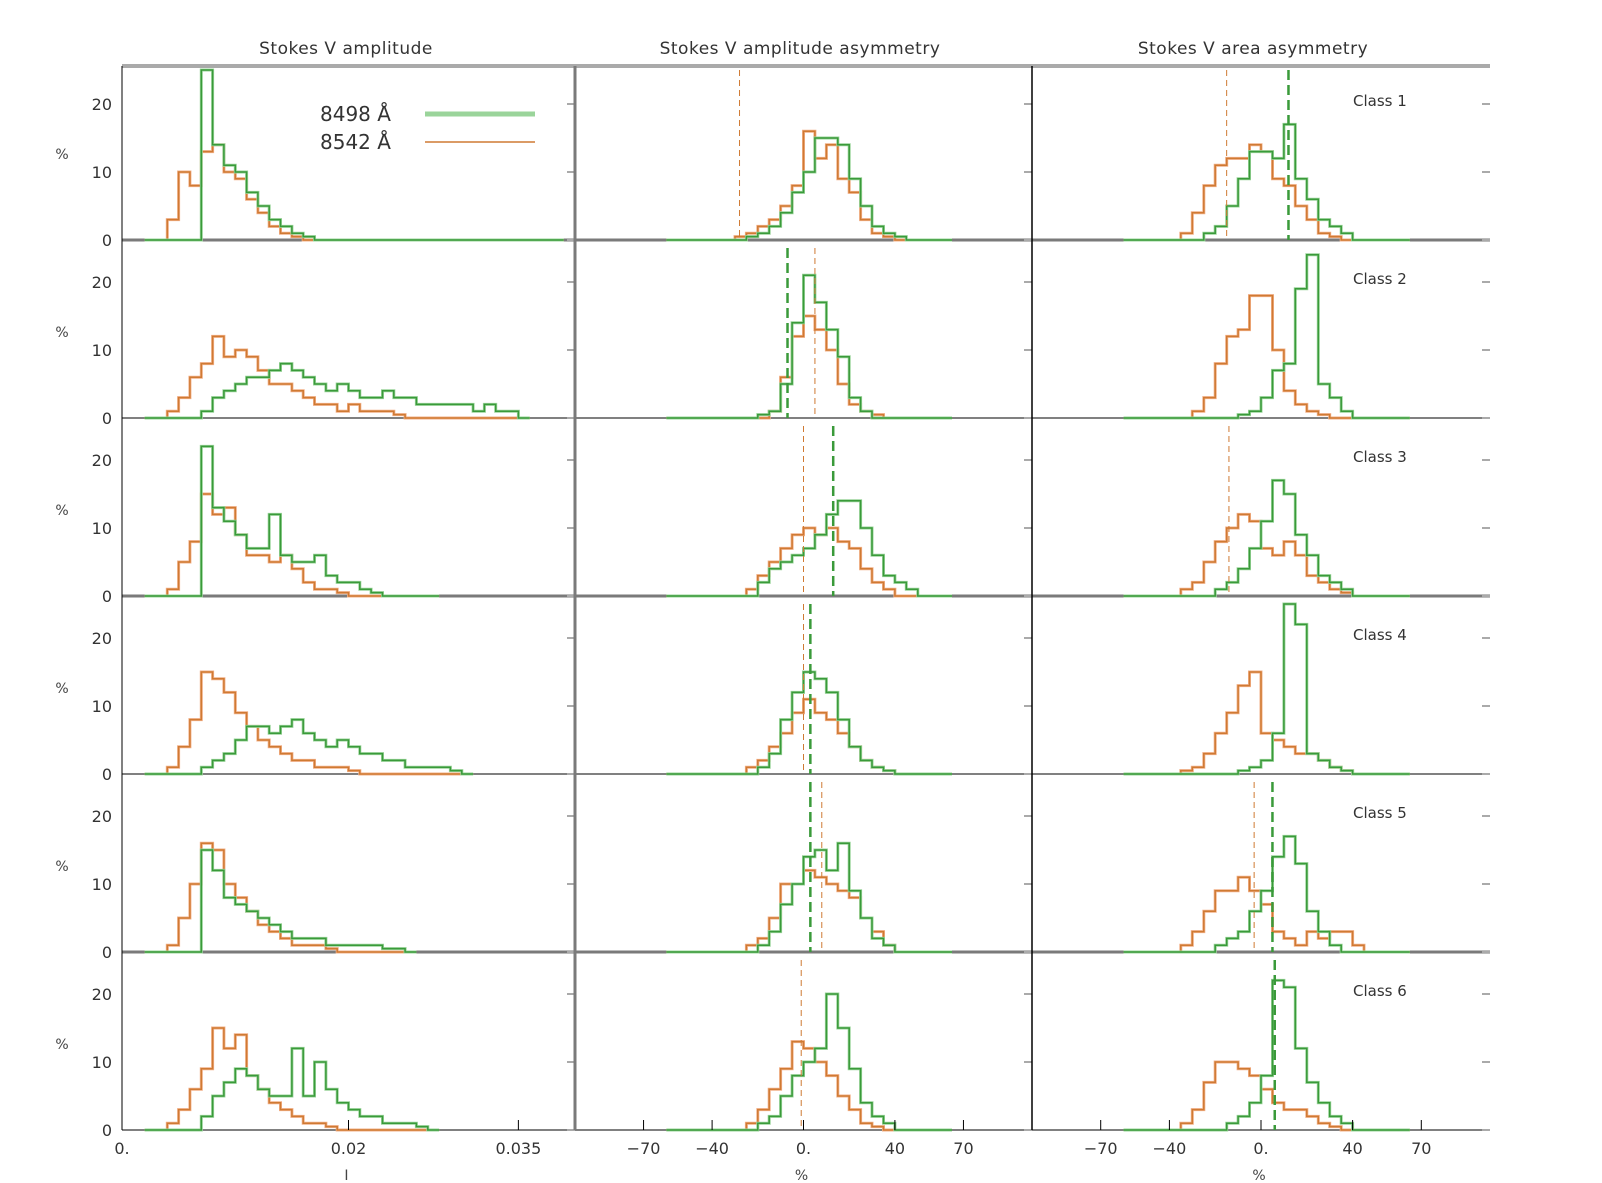 The width and height of the screenshot is (1602, 1183). Describe the element at coordinates (1380, 457) in the screenshot. I see `class-label: Class 3` at that location.